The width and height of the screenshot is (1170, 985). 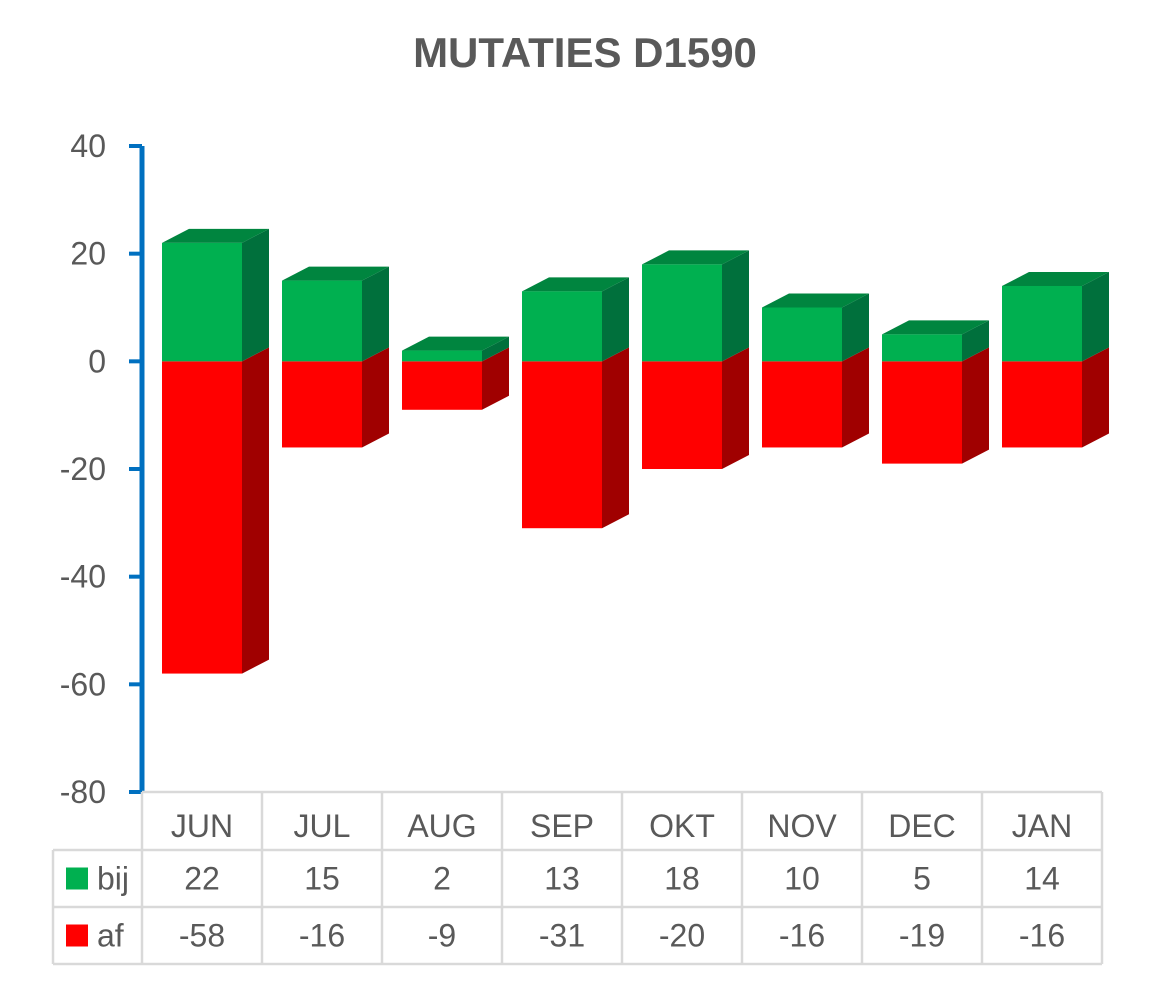 I want to click on bar-group-aug, so click(x=455, y=373).